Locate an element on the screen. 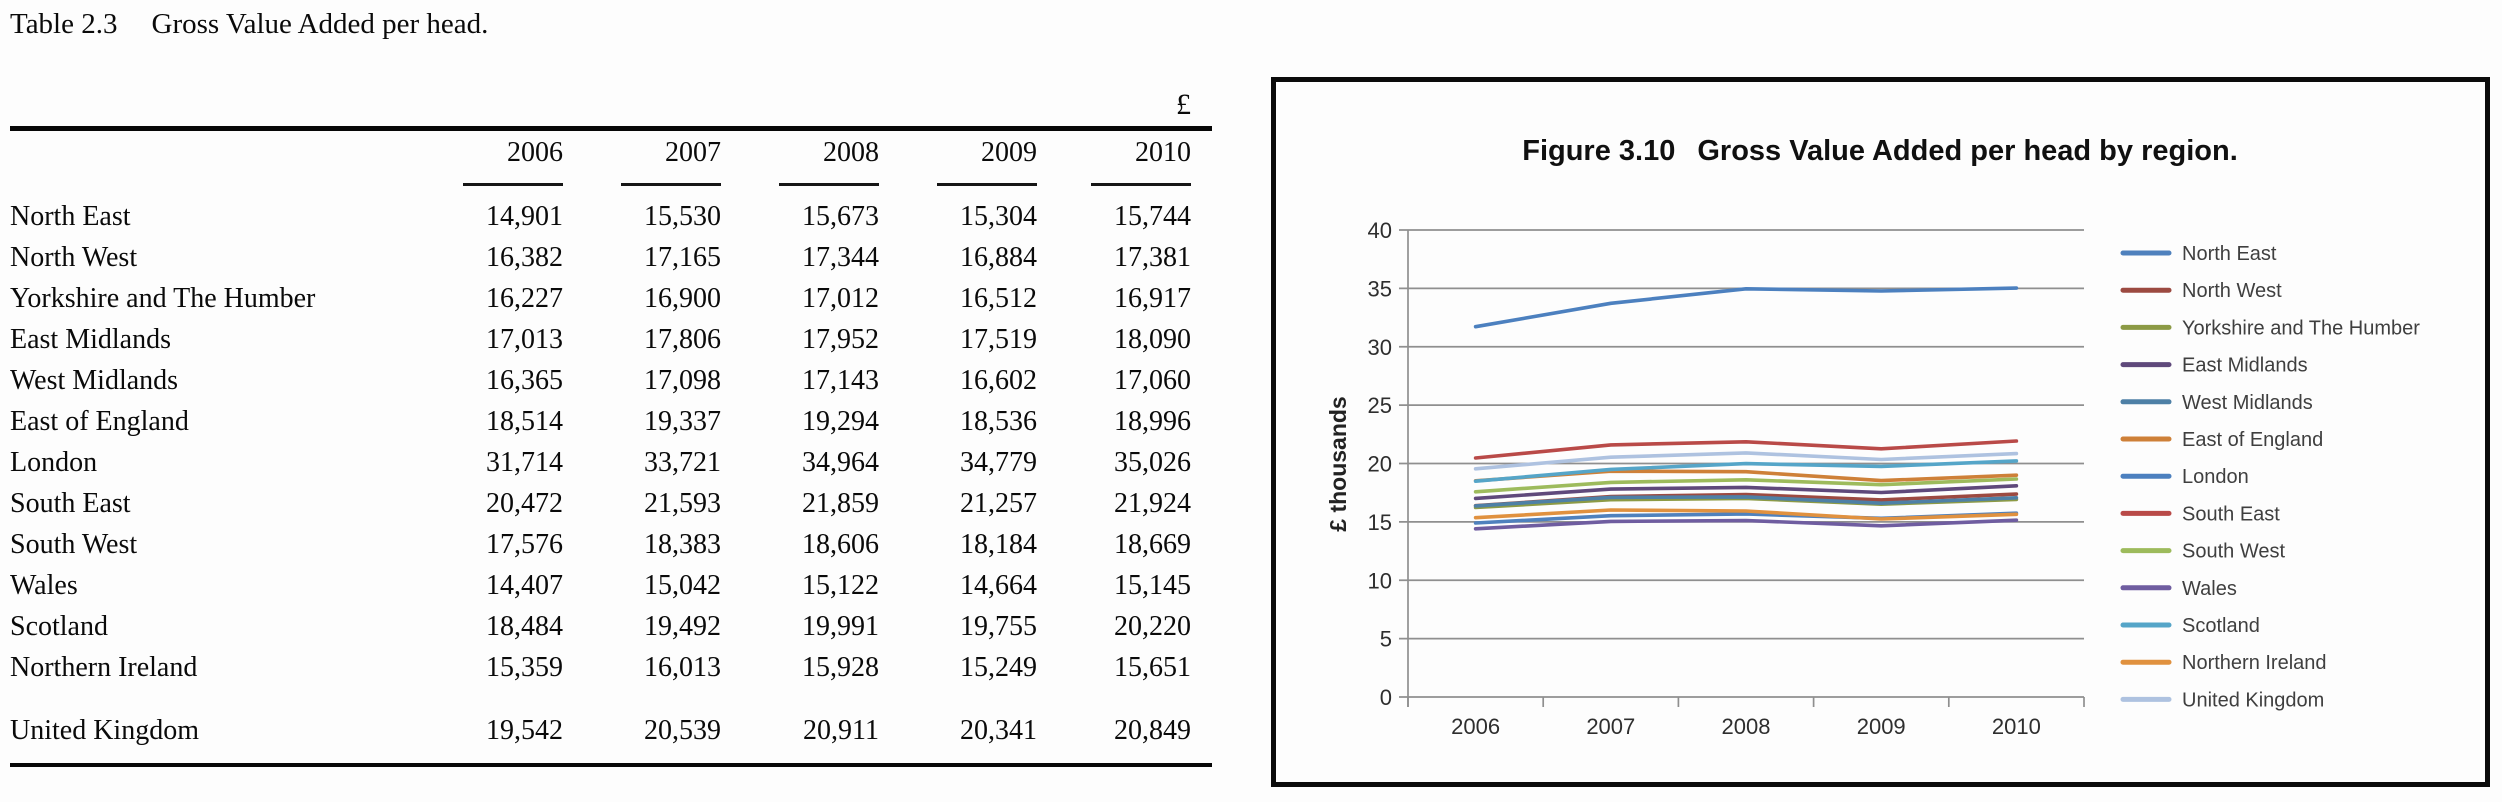  value-cell: 17,806 is located at coordinates (682, 339).